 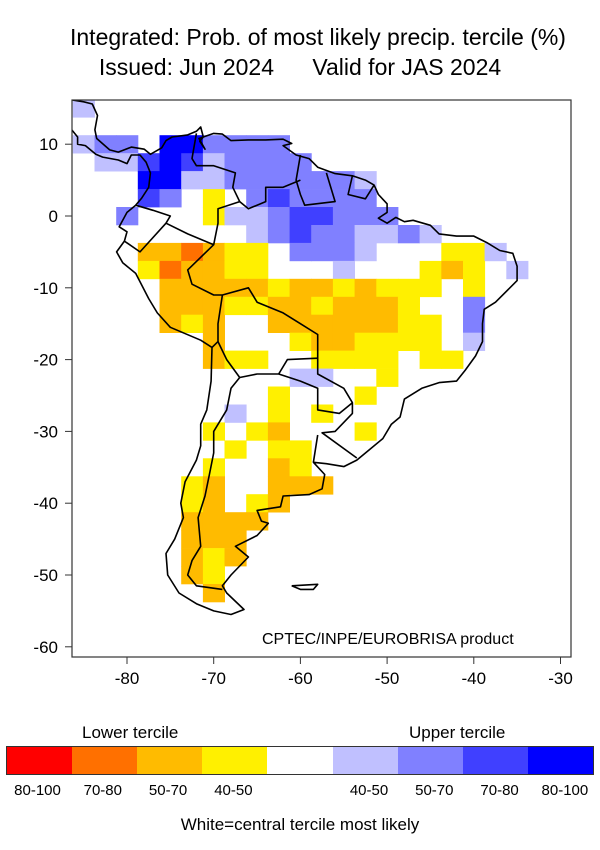 What do you see at coordinates (300, 760) in the screenshot?
I see `color-legend-bar` at bounding box center [300, 760].